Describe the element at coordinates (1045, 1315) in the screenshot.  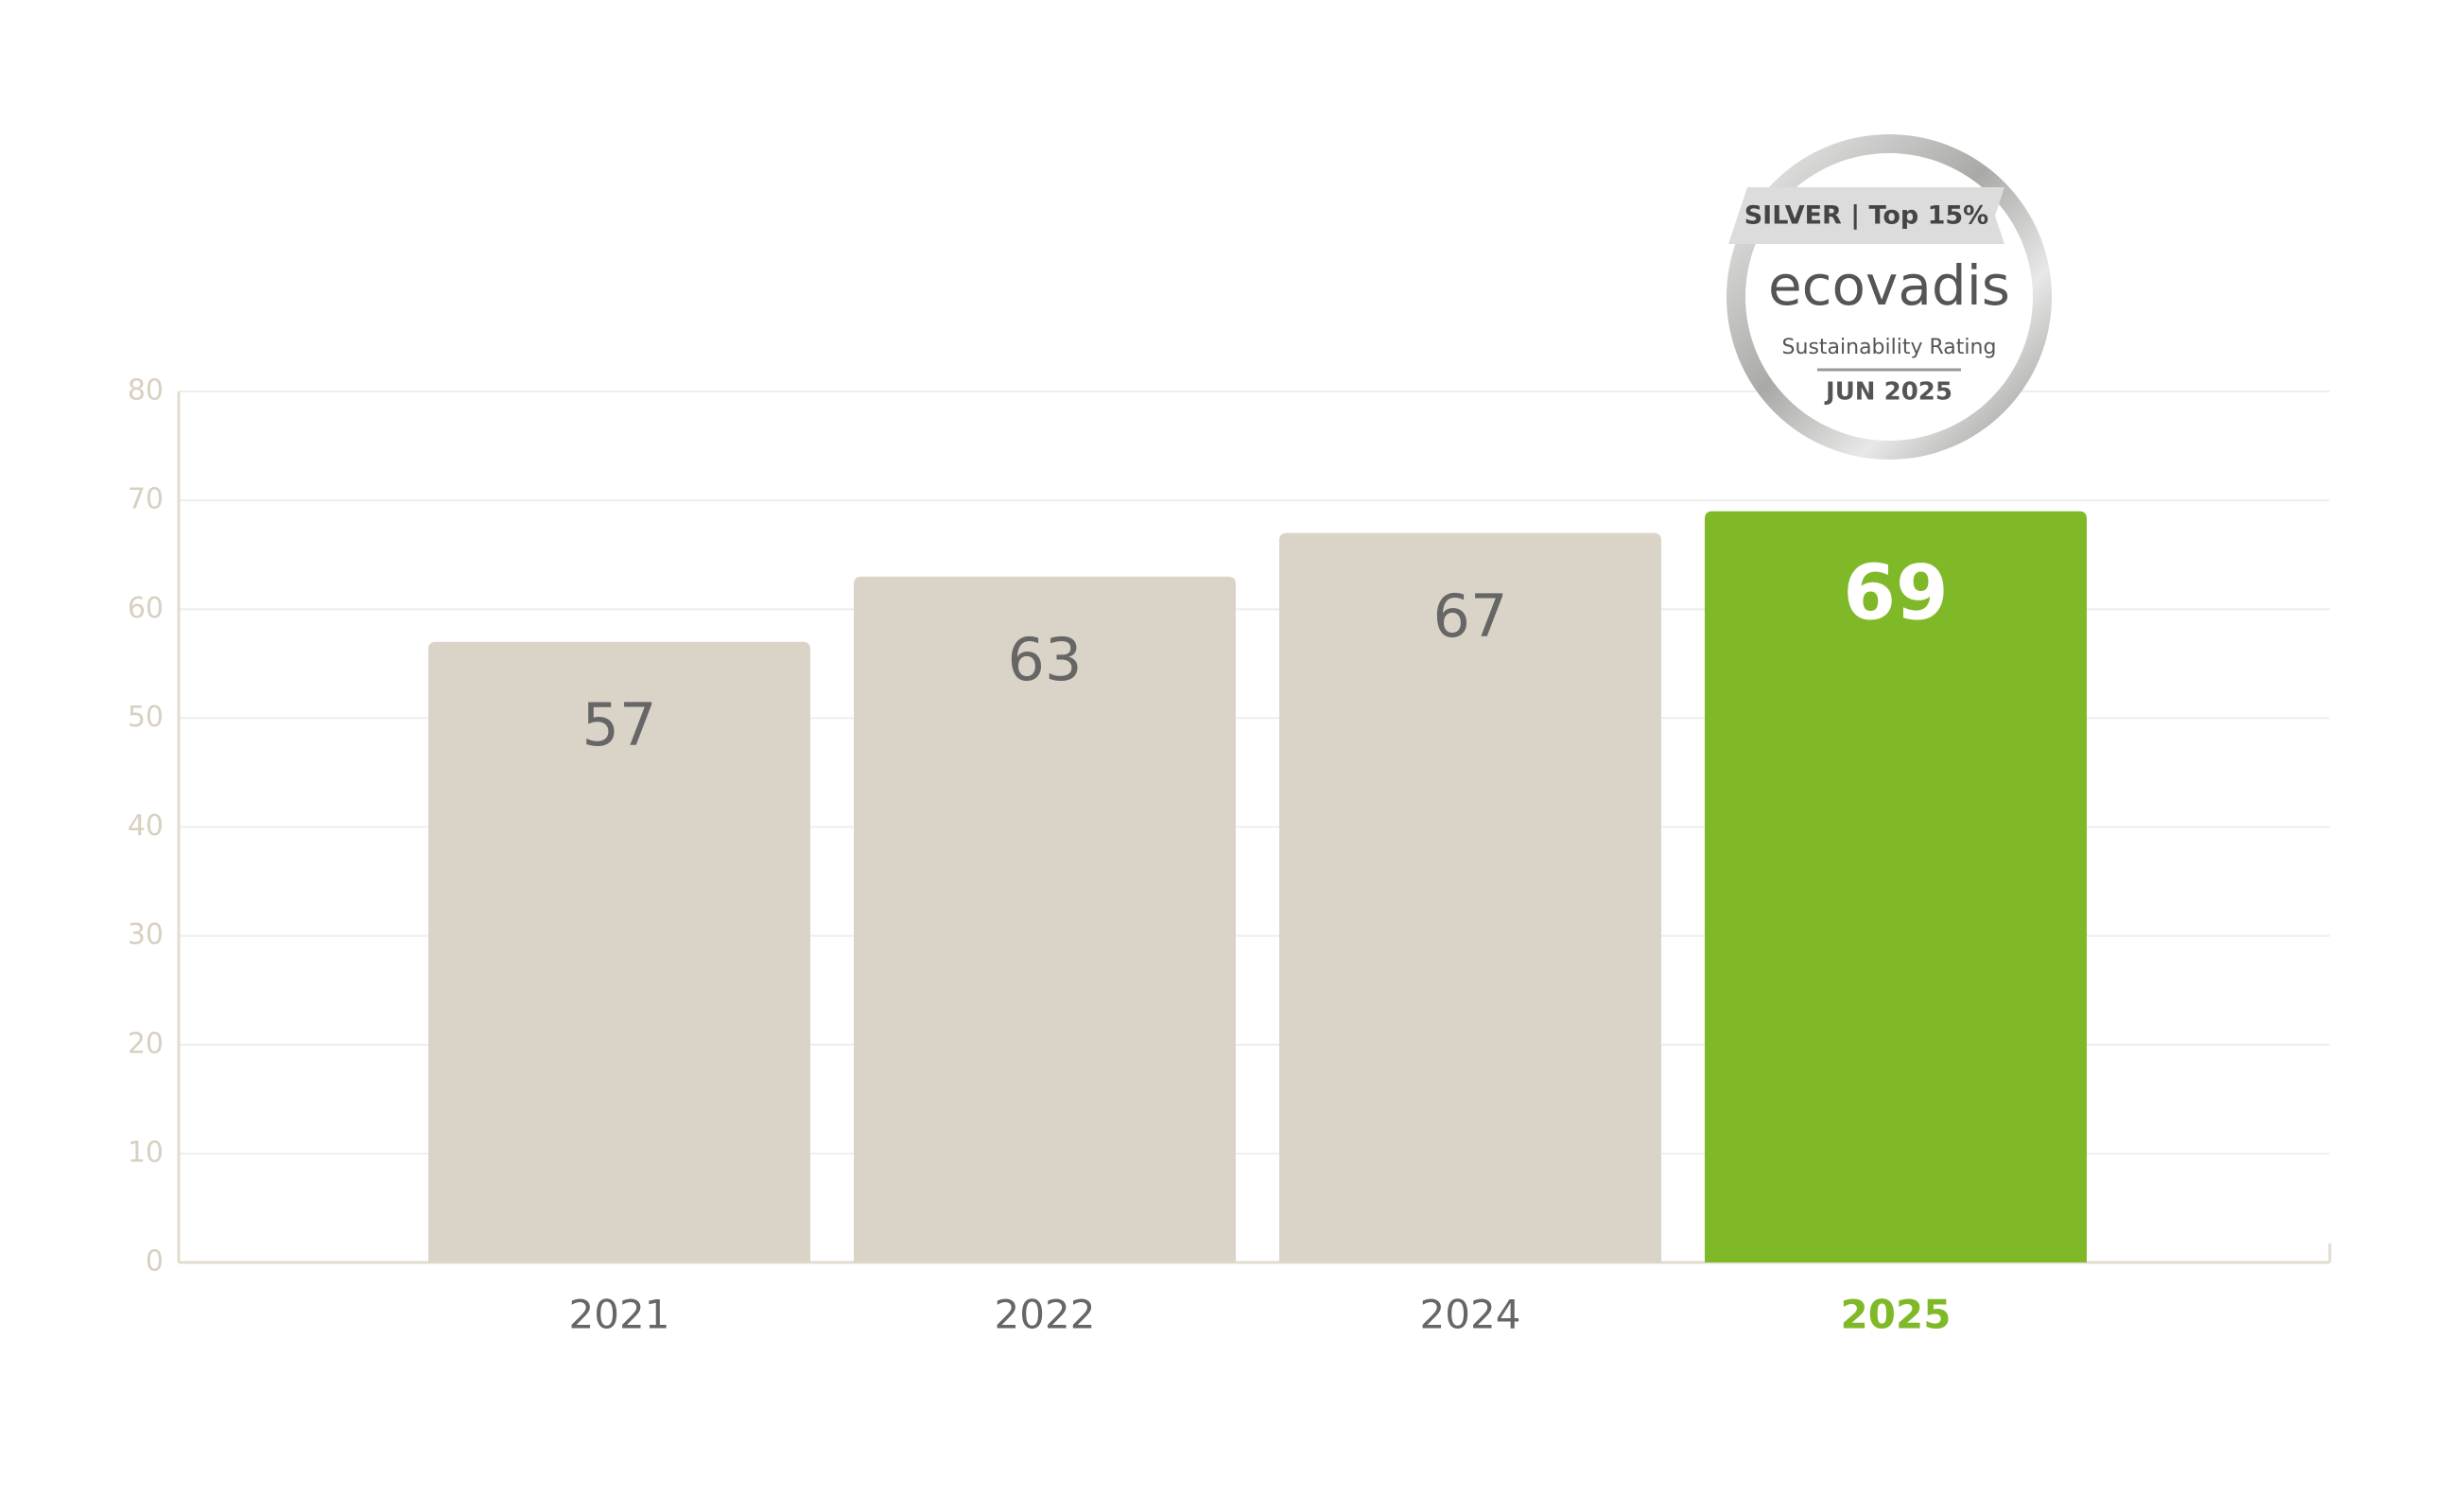
I see `x-tick-label: 2022` at that location.